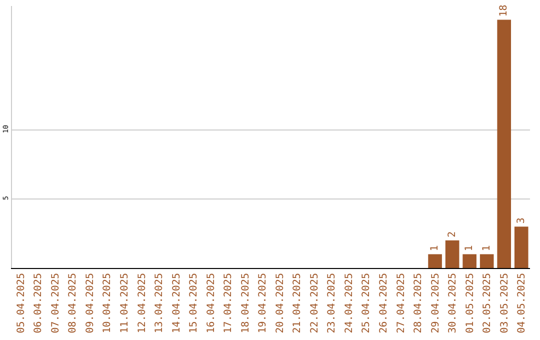  What do you see at coordinates (349, 303) in the screenshot?
I see `x-tick-label: 24.04.2025` at bounding box center [349, 303].